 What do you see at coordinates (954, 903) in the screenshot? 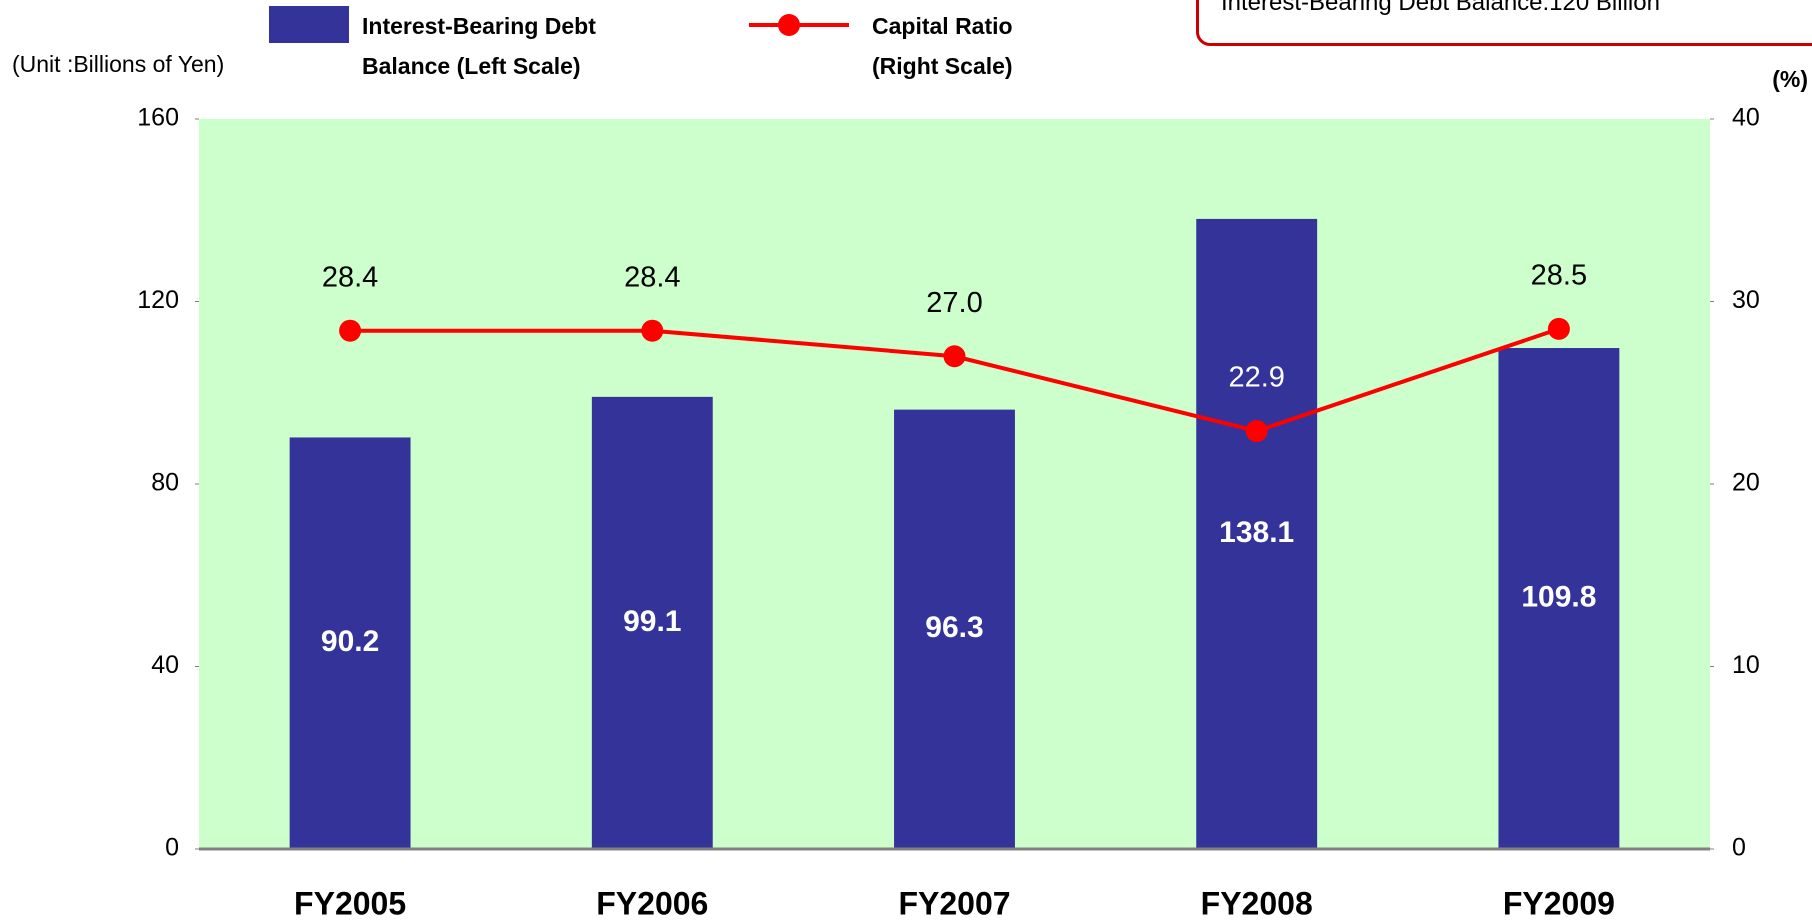
I see `x-tick-label: FY2007` at bounding box center [954, 903].